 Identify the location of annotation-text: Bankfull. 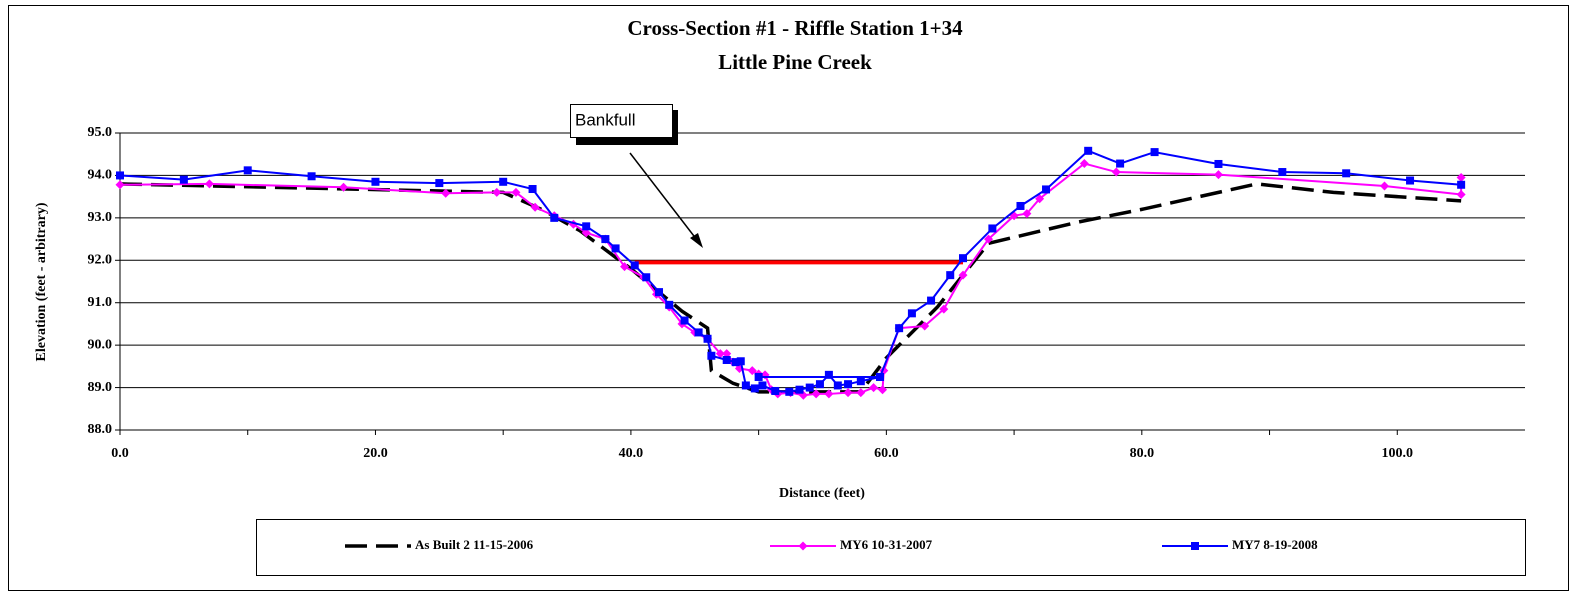
(605, 119).